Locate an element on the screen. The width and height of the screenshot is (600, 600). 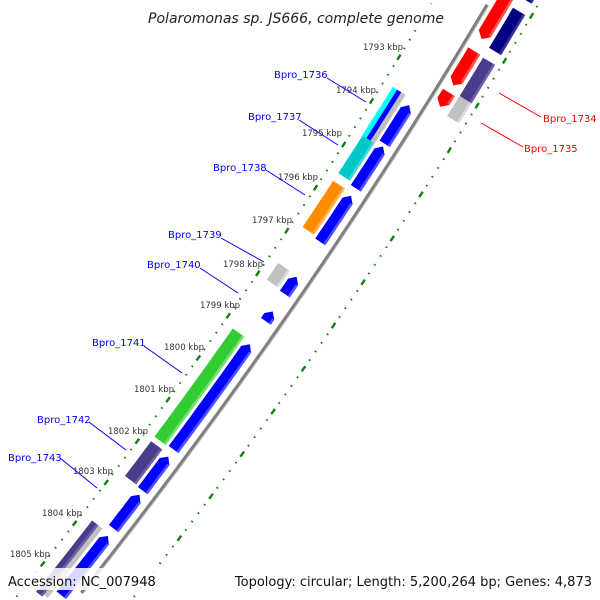
tick-label: 1797 kbp is located at coordinates (272, 221).